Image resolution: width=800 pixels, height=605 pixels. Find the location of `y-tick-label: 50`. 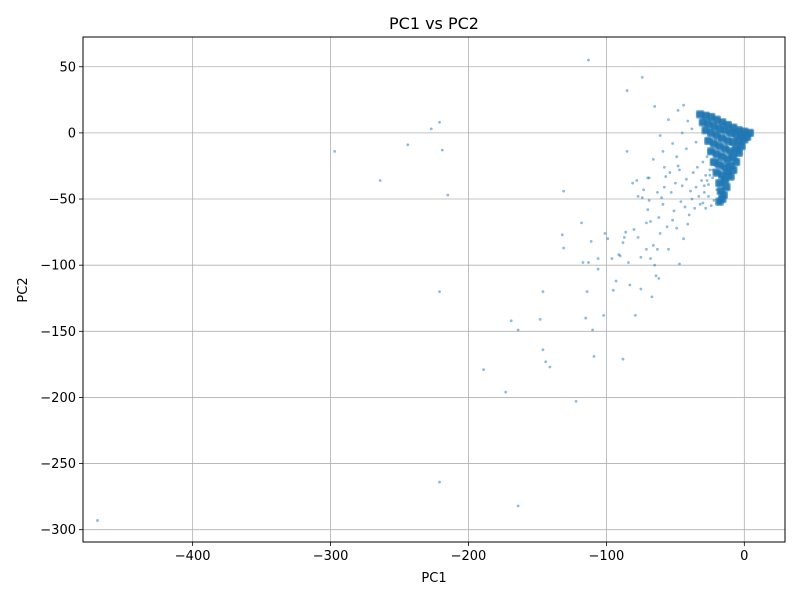

y-tick-label: 50 is located at coordinates (67, 67).